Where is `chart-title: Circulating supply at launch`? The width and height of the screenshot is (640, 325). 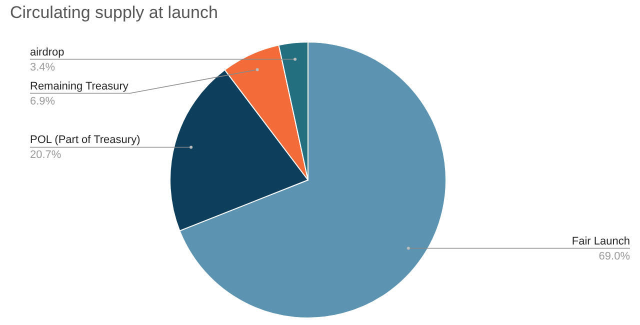
chart-title: Circulating supply at launch is located at coordinates (114, 12).